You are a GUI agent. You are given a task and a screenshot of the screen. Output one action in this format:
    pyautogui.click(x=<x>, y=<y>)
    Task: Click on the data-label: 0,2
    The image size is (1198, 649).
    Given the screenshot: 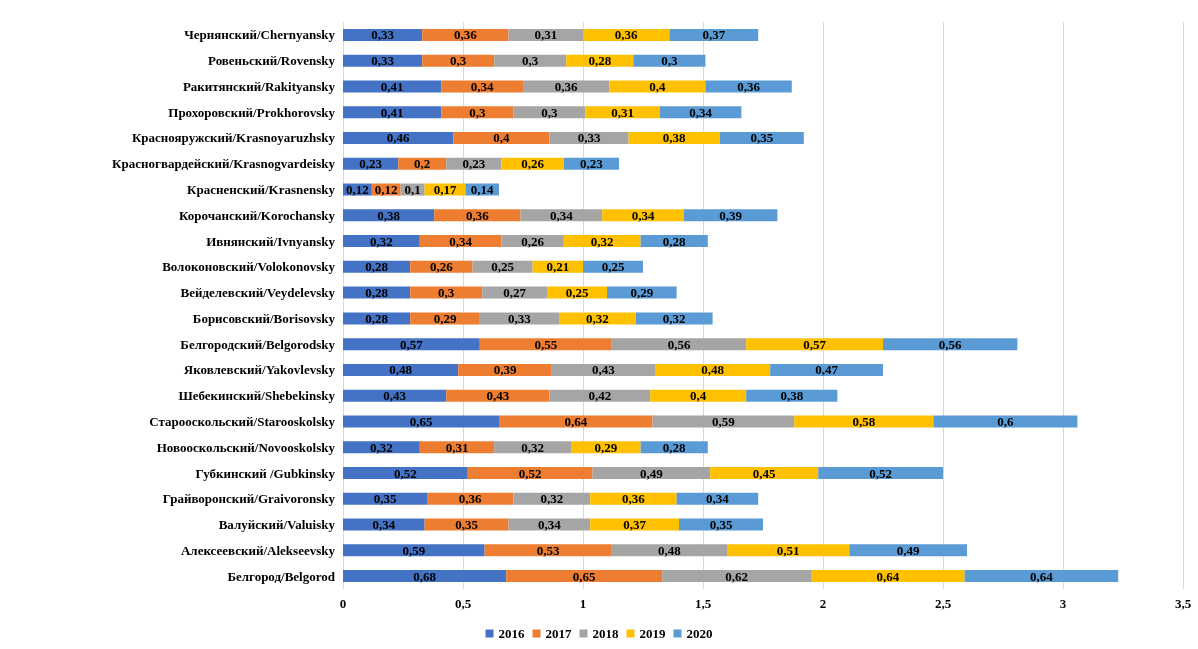 What is the action you would take?
    pyautogui.click(x=422, y=164)
    